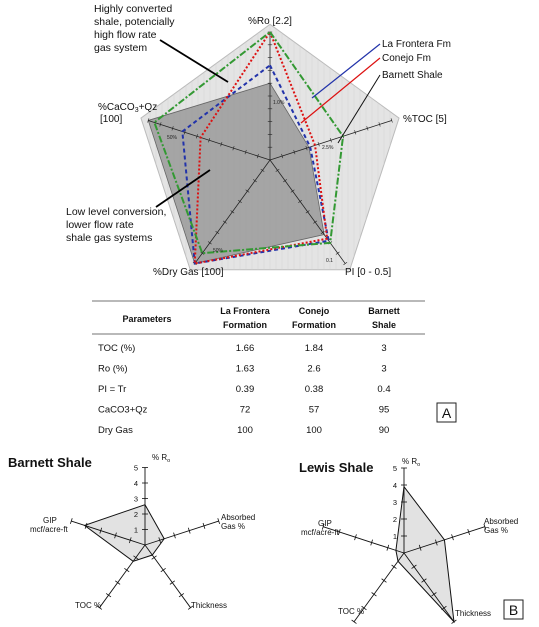 The height and width of the screenshot is (627, 539). Describe the element at coordinates (328, 148) in the screenshot. I see `inner-tick-toc: 2.5%` at that location.